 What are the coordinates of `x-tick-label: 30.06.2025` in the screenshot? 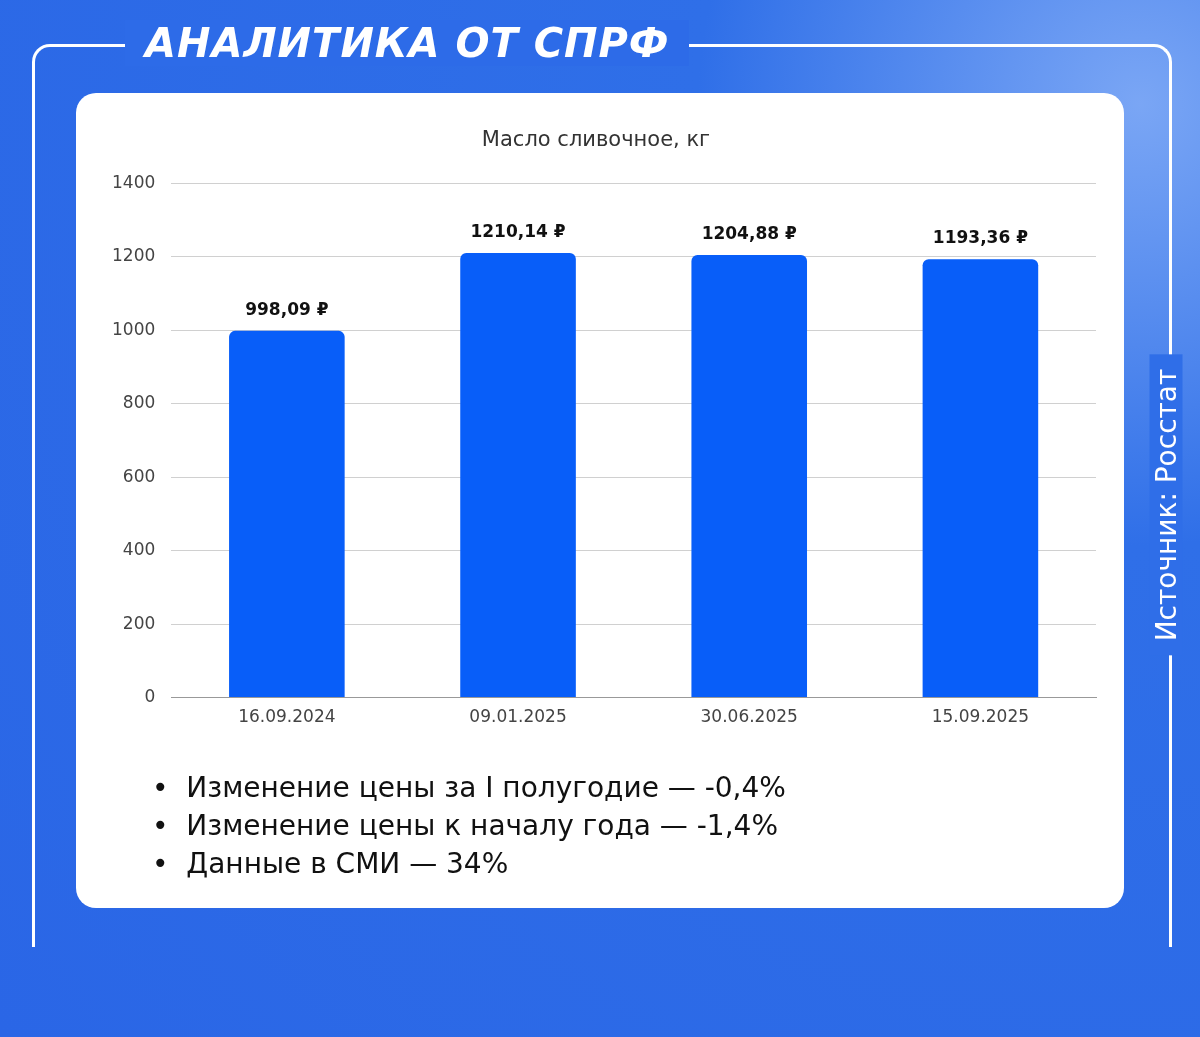 It's located at (749, 716).